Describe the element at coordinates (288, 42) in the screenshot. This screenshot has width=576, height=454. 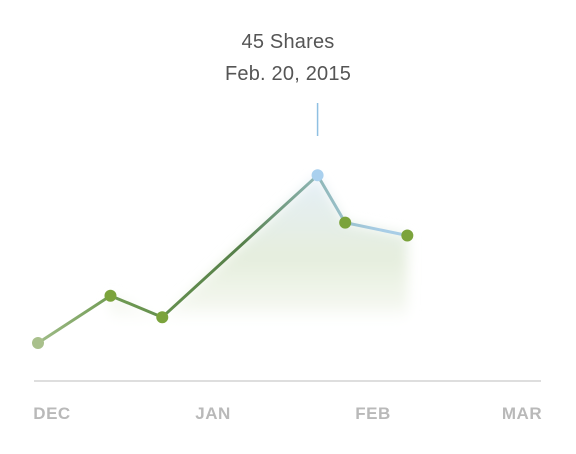
I see `tooltip-value: 45 Shares` at that location.